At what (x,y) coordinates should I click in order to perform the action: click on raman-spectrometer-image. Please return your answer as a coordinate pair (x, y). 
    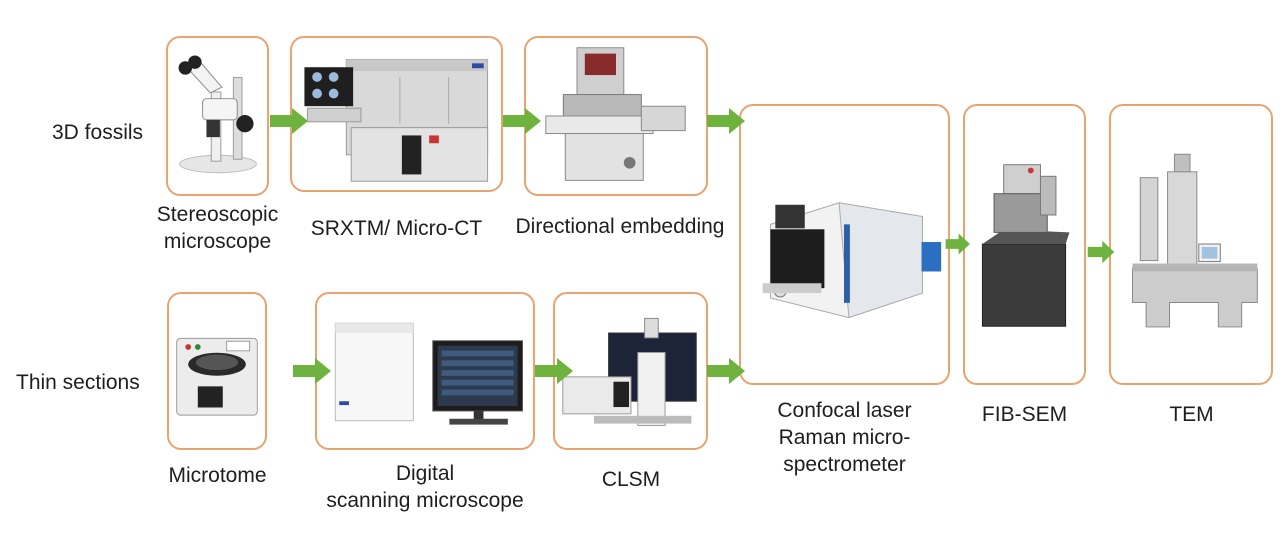
    Looking at the image, I should click on (852, 260).